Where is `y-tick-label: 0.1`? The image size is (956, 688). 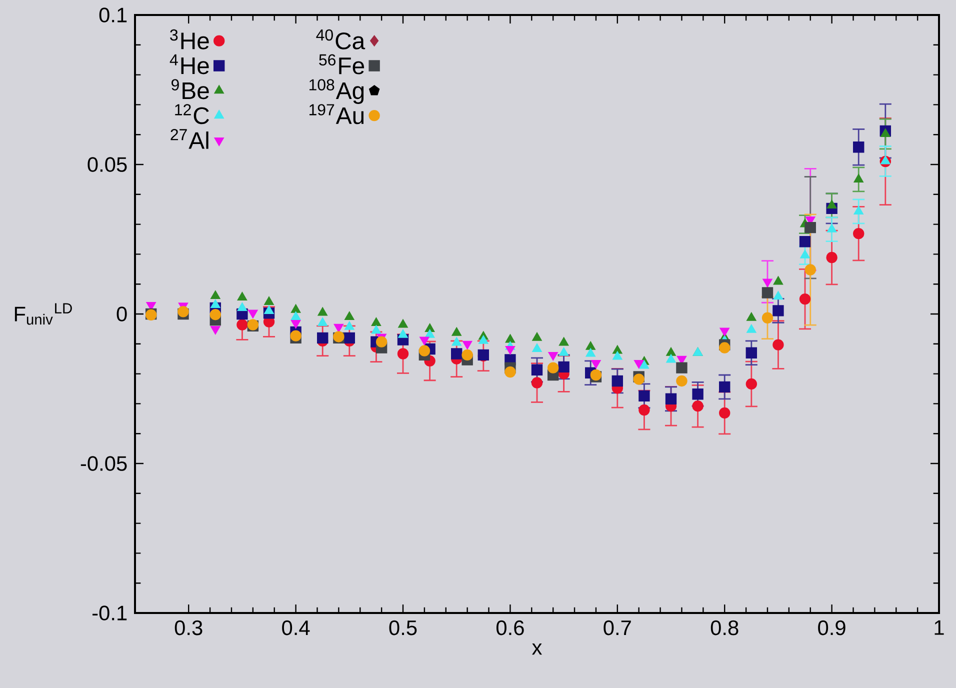 y-tick-label: 0.1 is located at coordinates (113, 15).